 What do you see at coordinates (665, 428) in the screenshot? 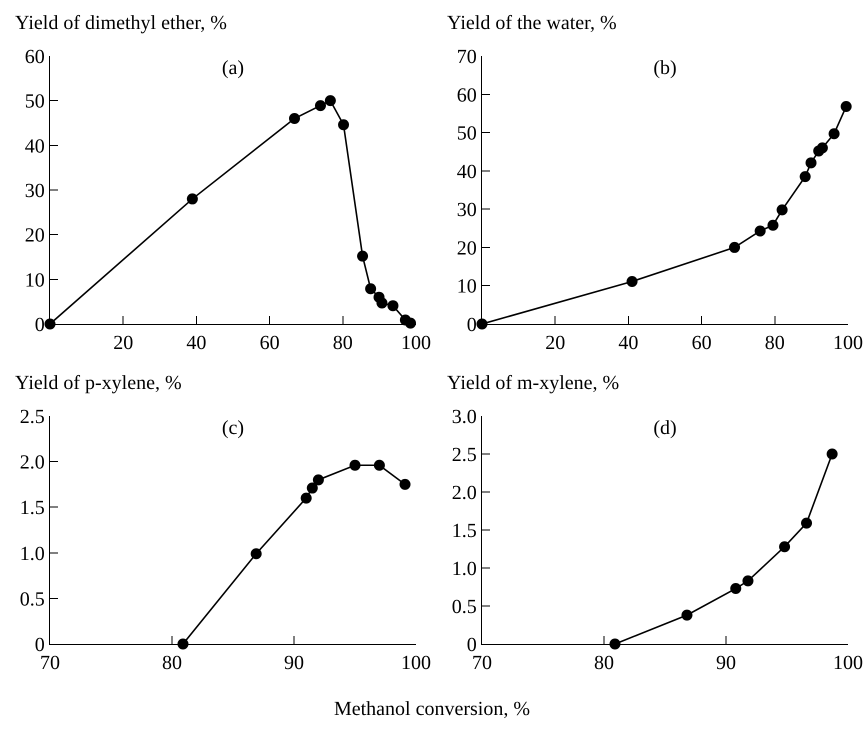
I see `chart-title: (d)` at bounding box center [665, 428].